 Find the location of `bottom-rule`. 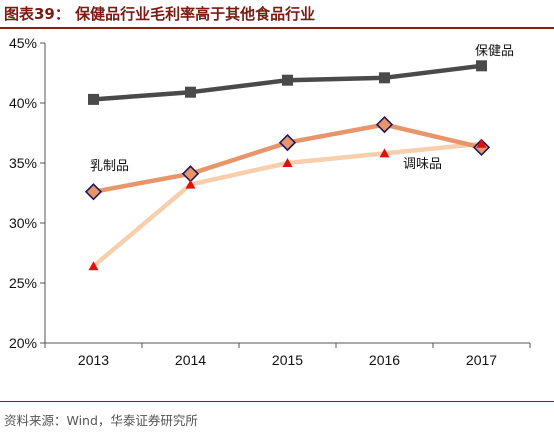

bottom-rule is located at coordinates (277, 401).